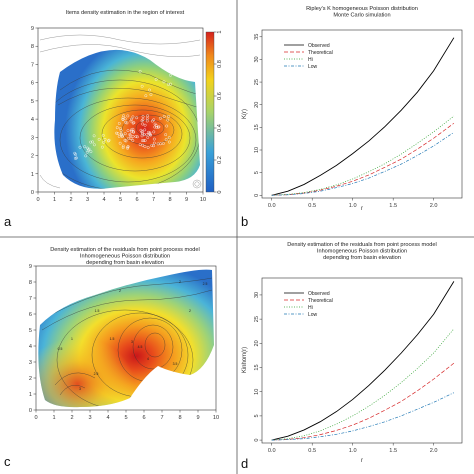 The width and height of the screenshot is (474, 474). I want to click on panel-c-xtick-label: 4, so click(107, 418).